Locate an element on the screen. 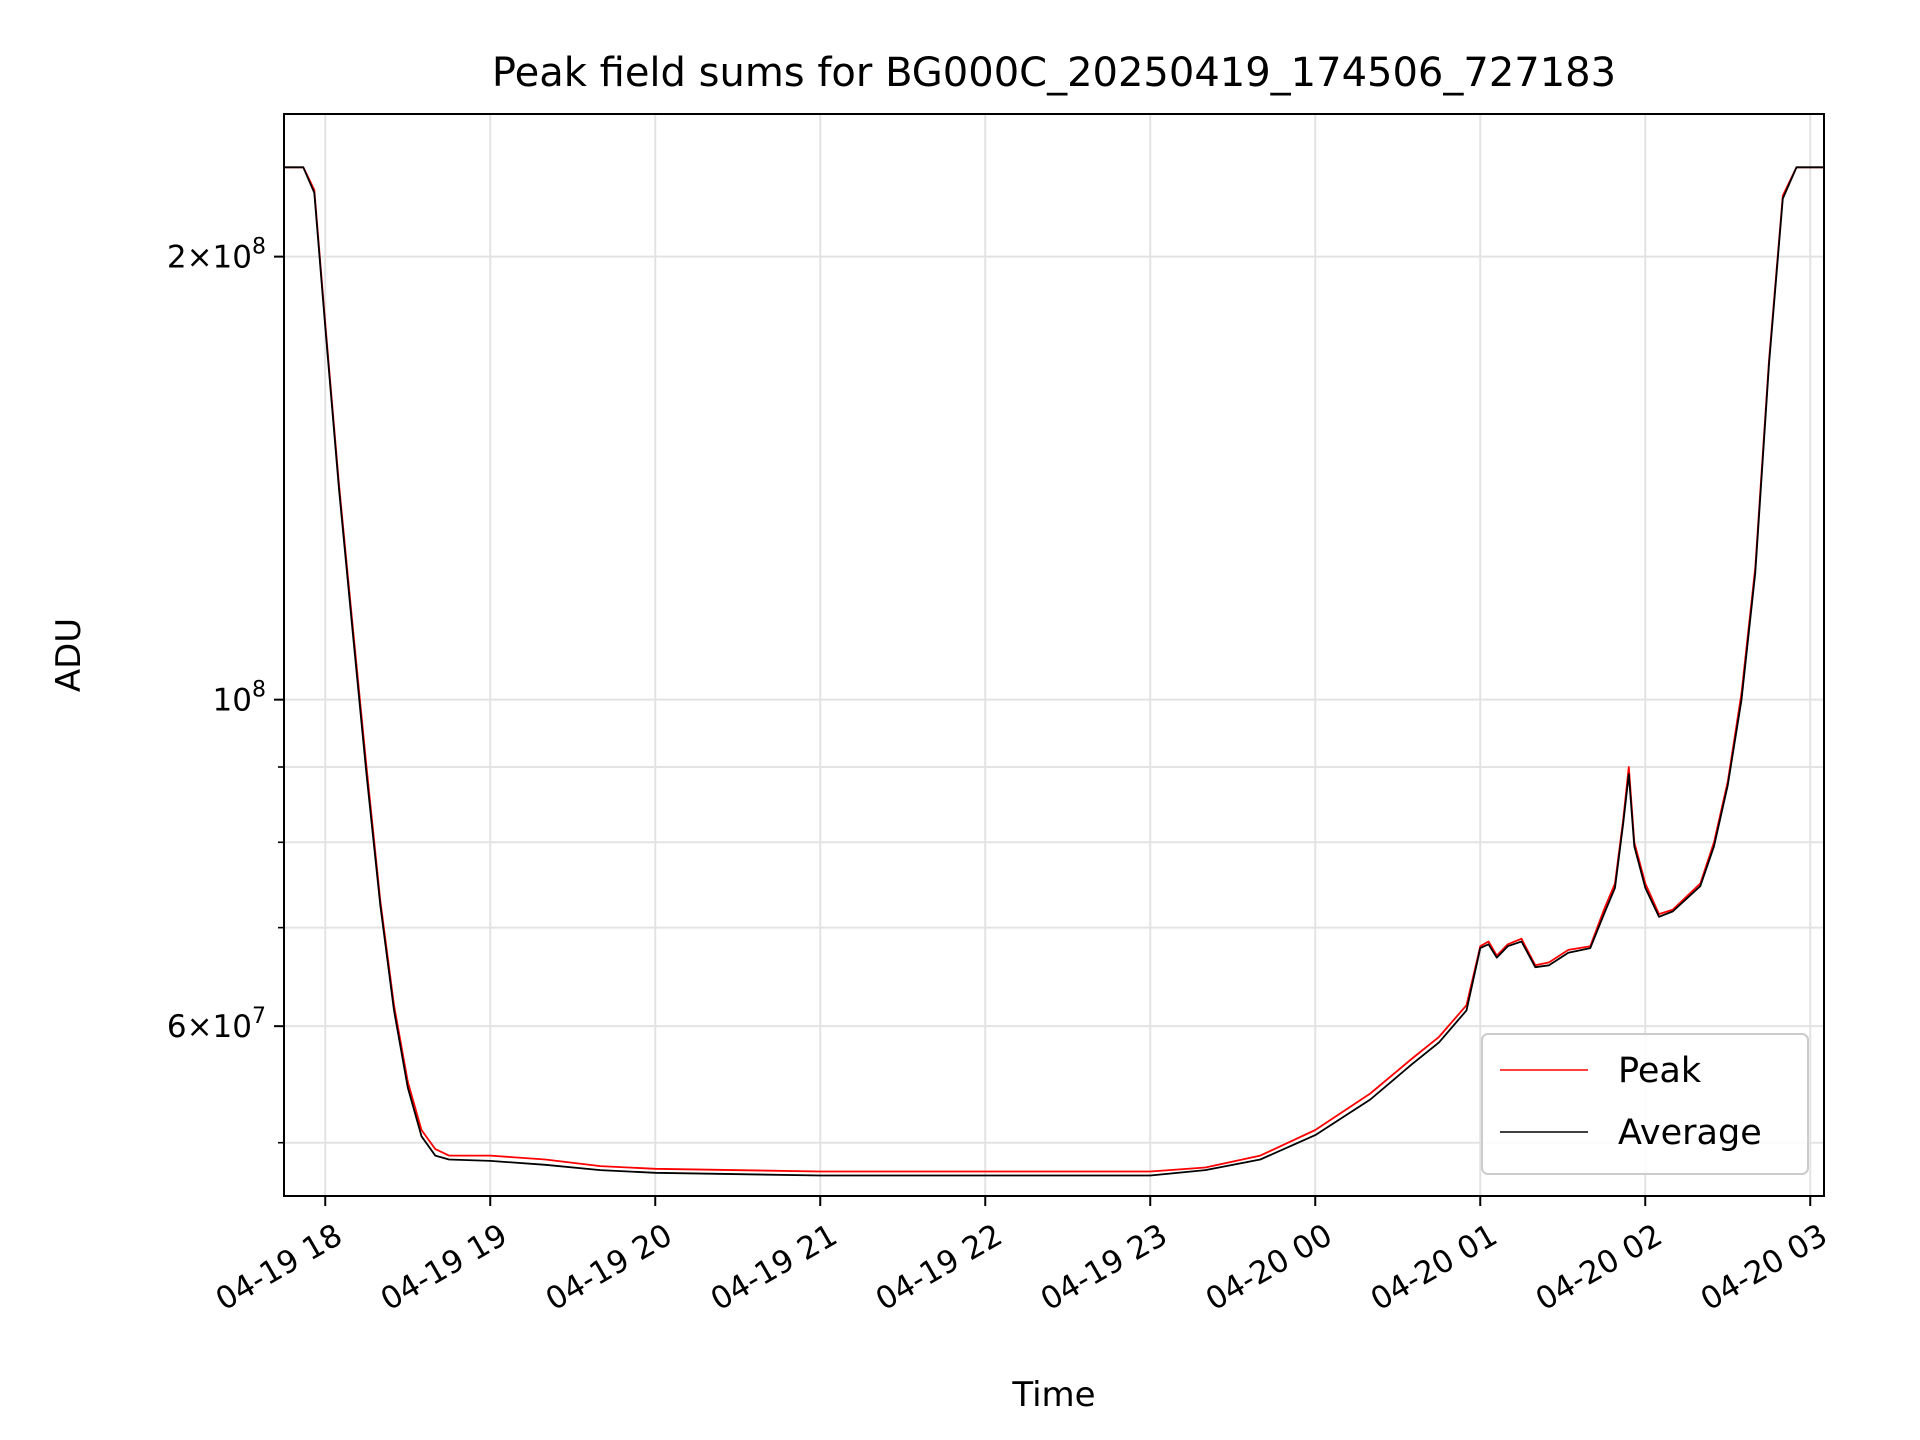 This screenshot has height=1440, width=1920. x-tick-label: 04-19 21 is located at coordinates (774, 1267).